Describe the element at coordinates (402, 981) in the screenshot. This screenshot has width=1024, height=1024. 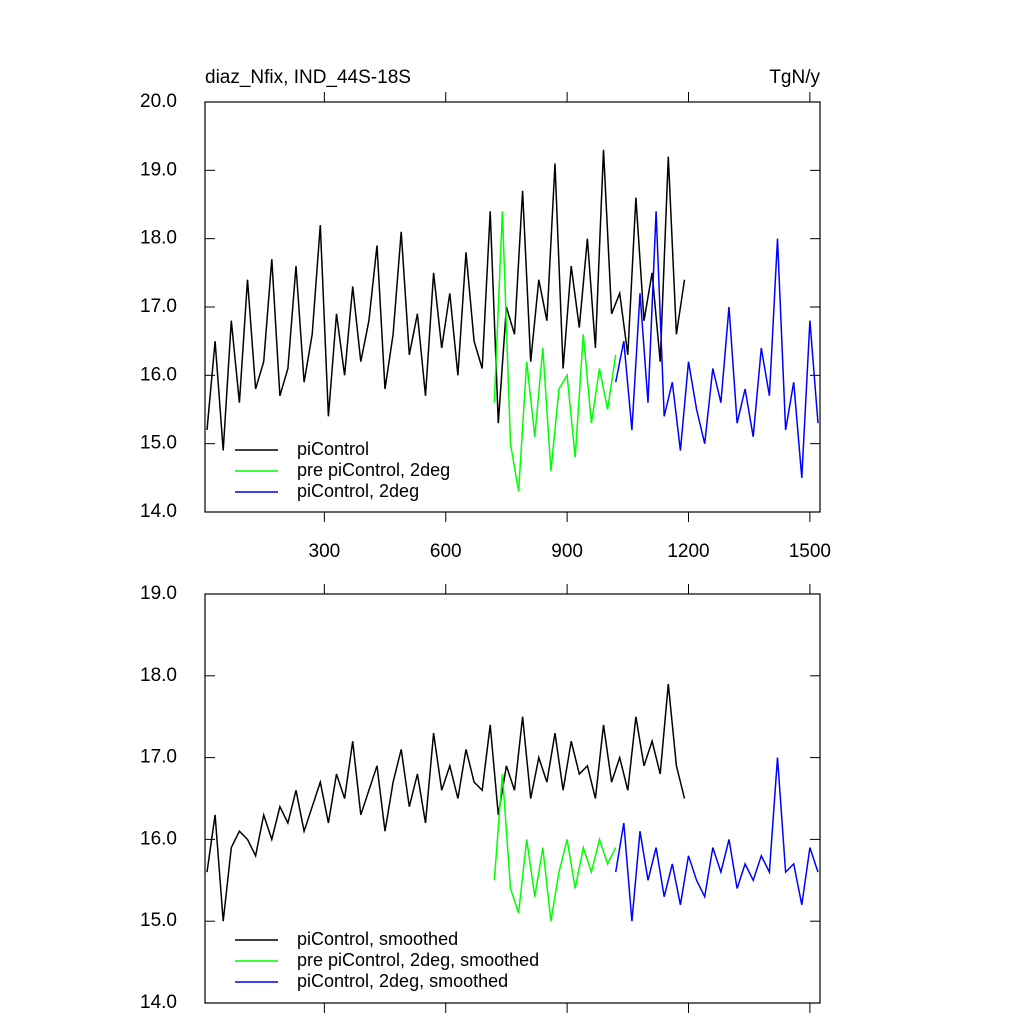
I see `legend-label: piControl, 2deg, smoothed` at that location.